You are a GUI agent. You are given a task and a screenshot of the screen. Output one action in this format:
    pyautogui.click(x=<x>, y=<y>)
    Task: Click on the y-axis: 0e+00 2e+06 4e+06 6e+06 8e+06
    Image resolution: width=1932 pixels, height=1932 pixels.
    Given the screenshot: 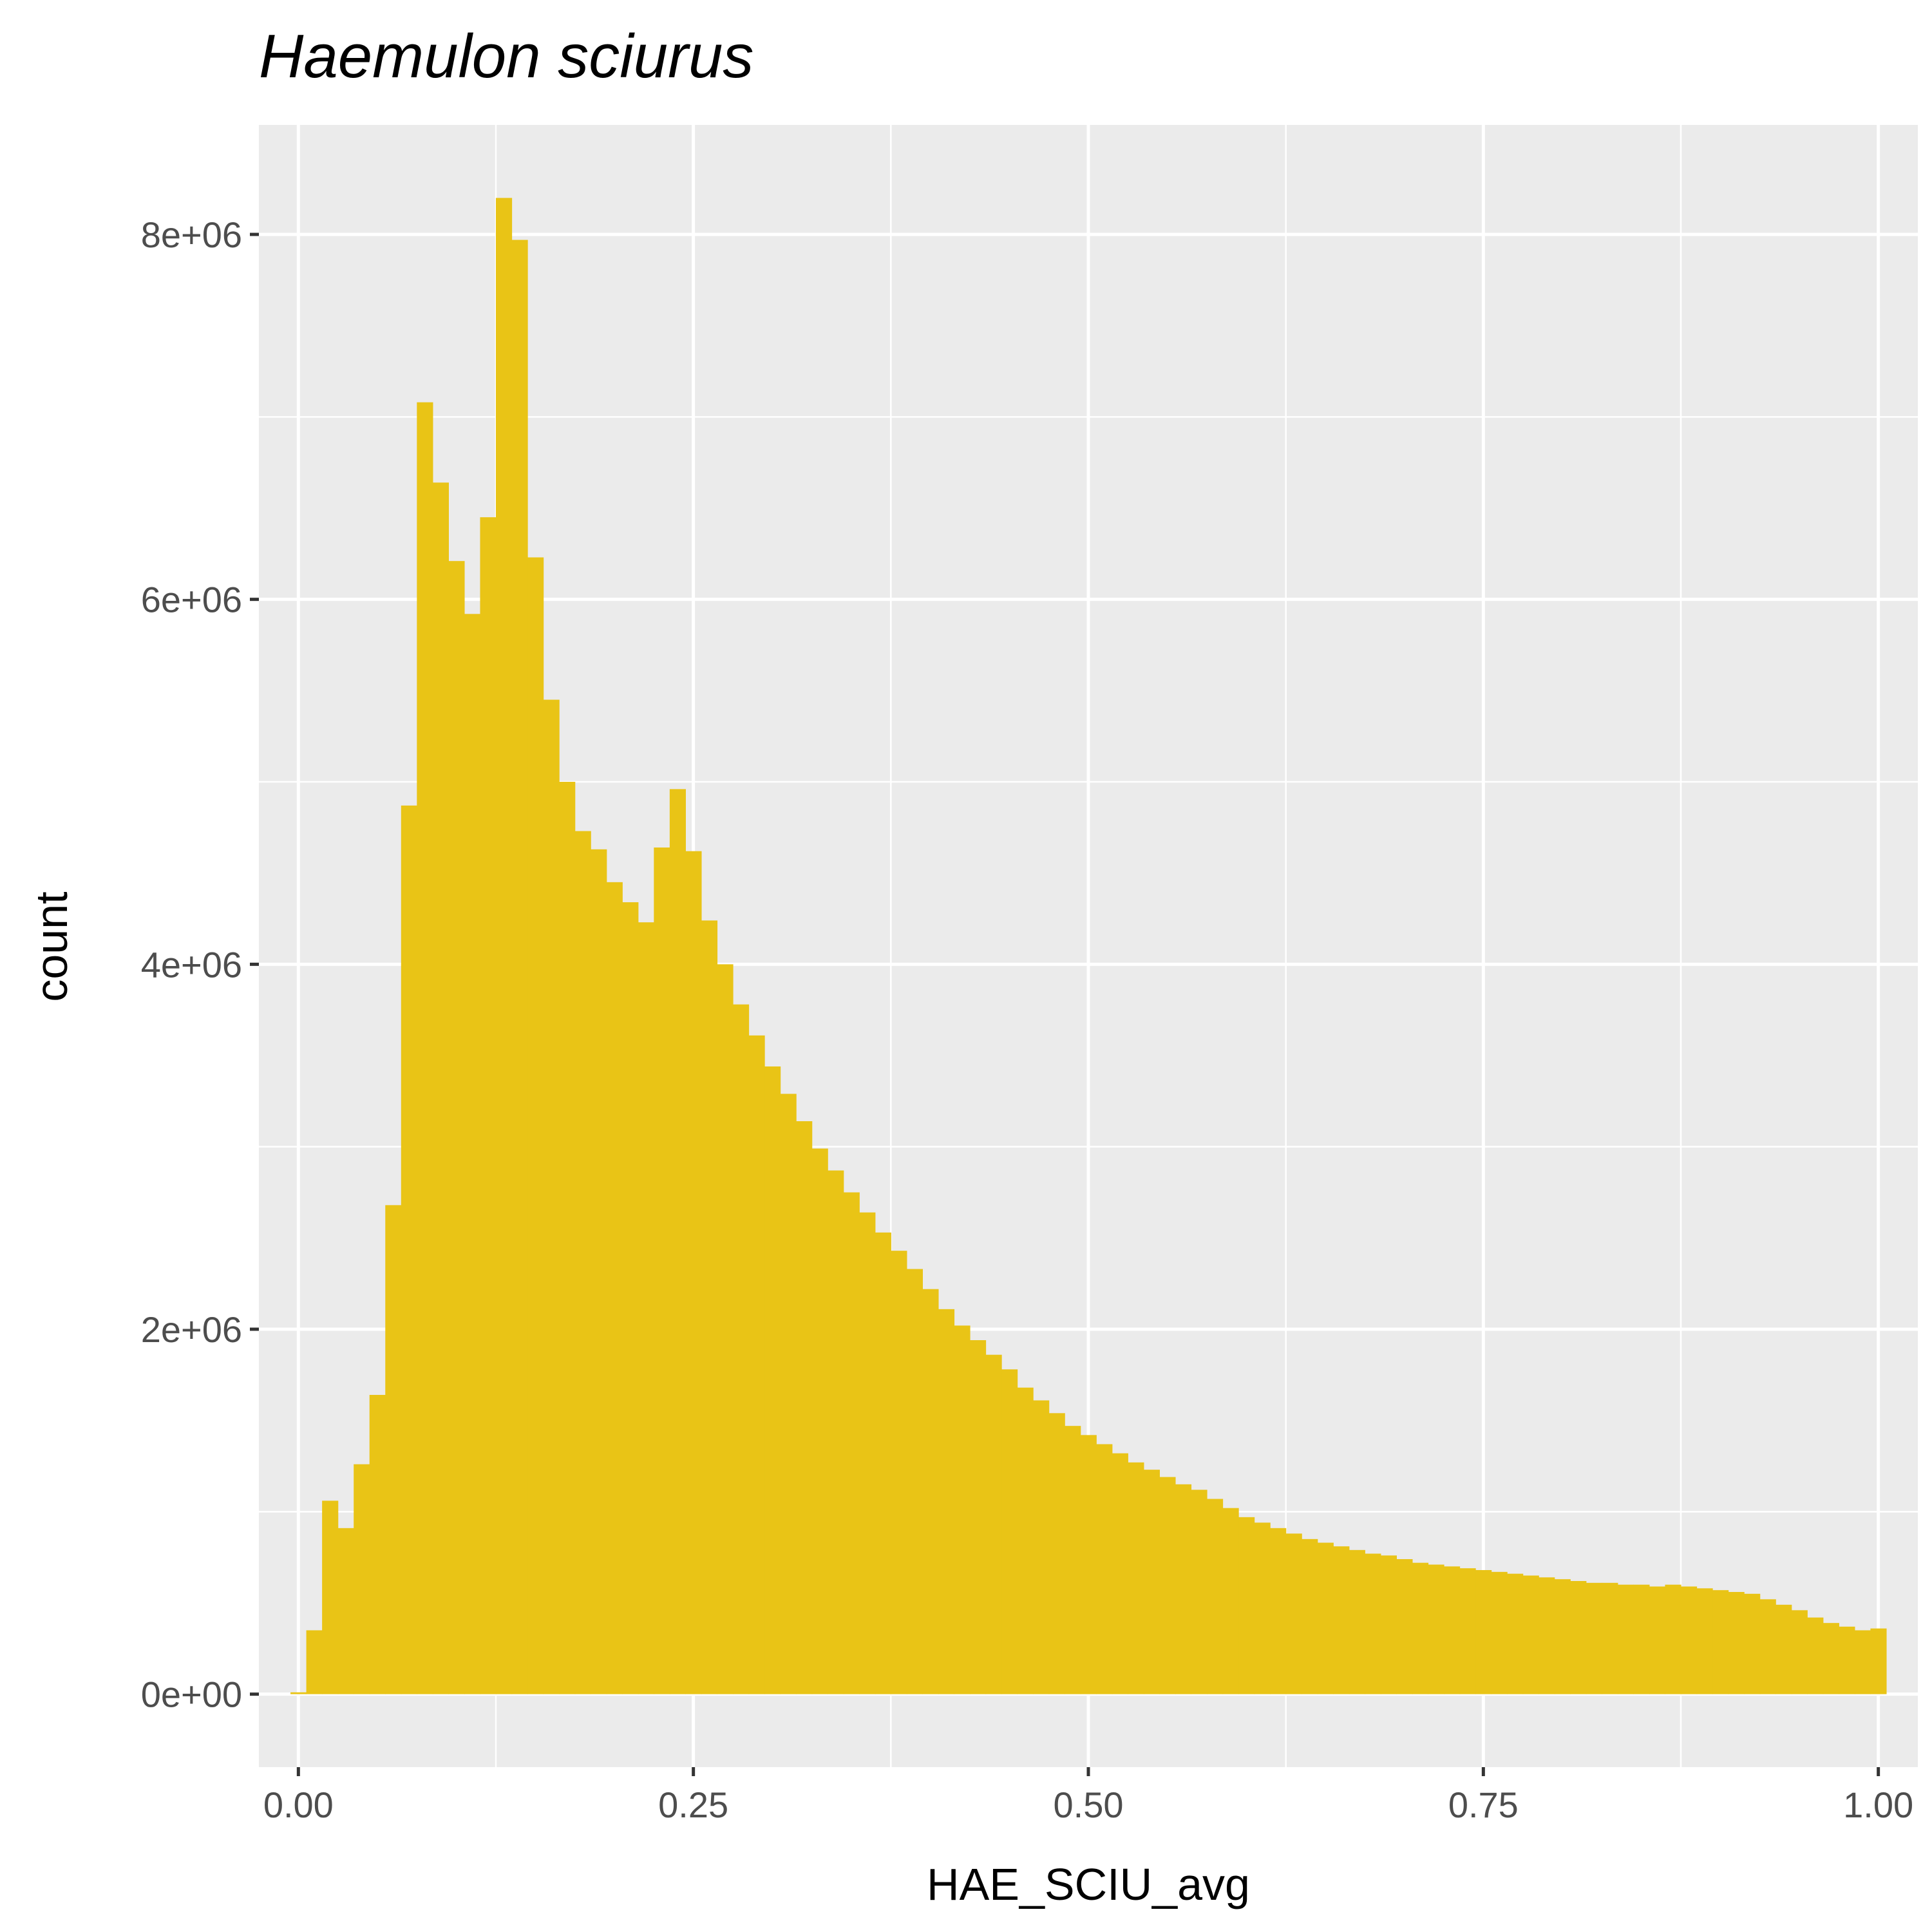 What is the action you would take?
    pyautogui.click(x=200, y=965)
    